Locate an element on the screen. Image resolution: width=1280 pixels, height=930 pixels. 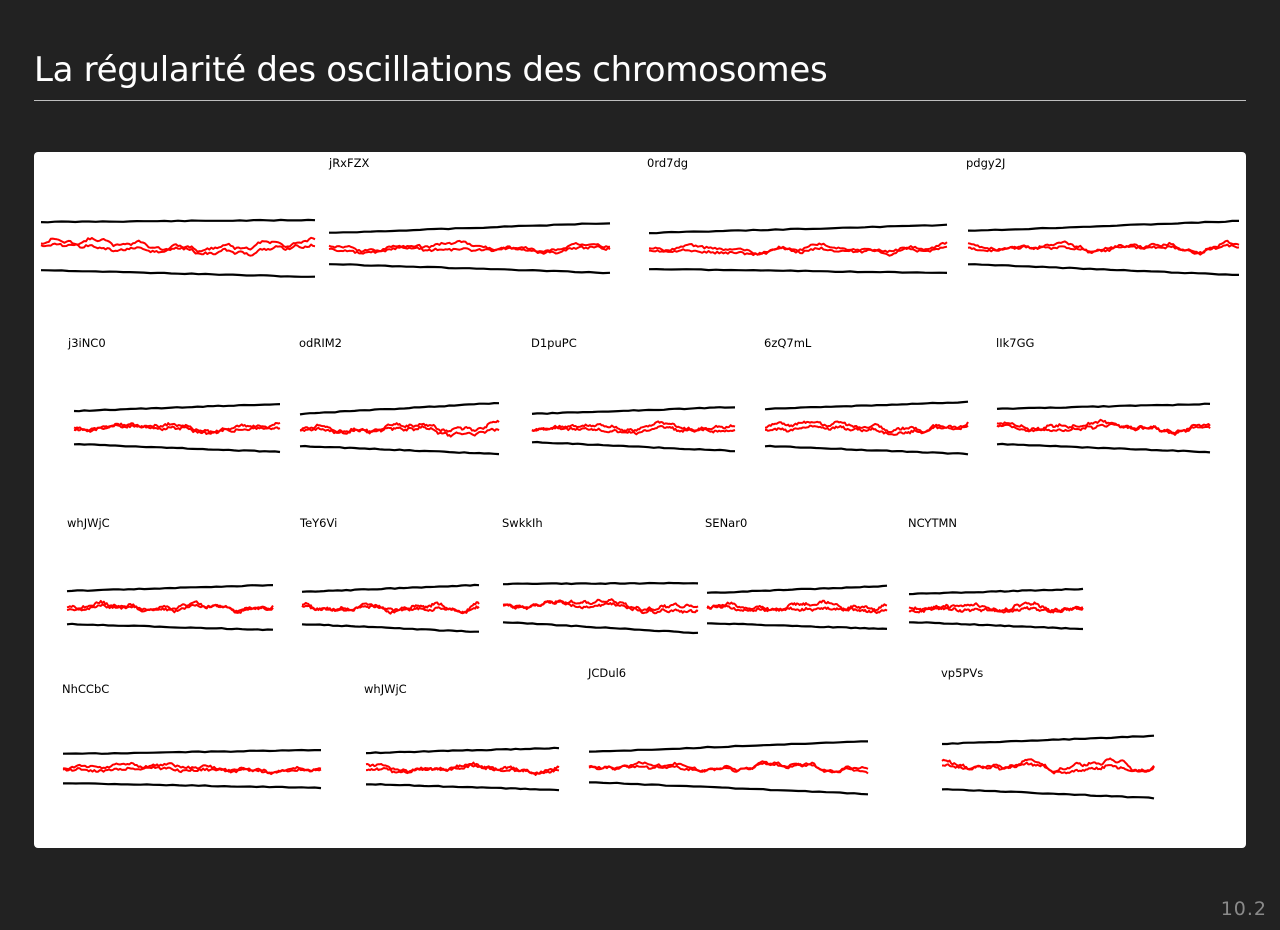
kymograph-2: jRxFZX is located at coordinates (469, 215).